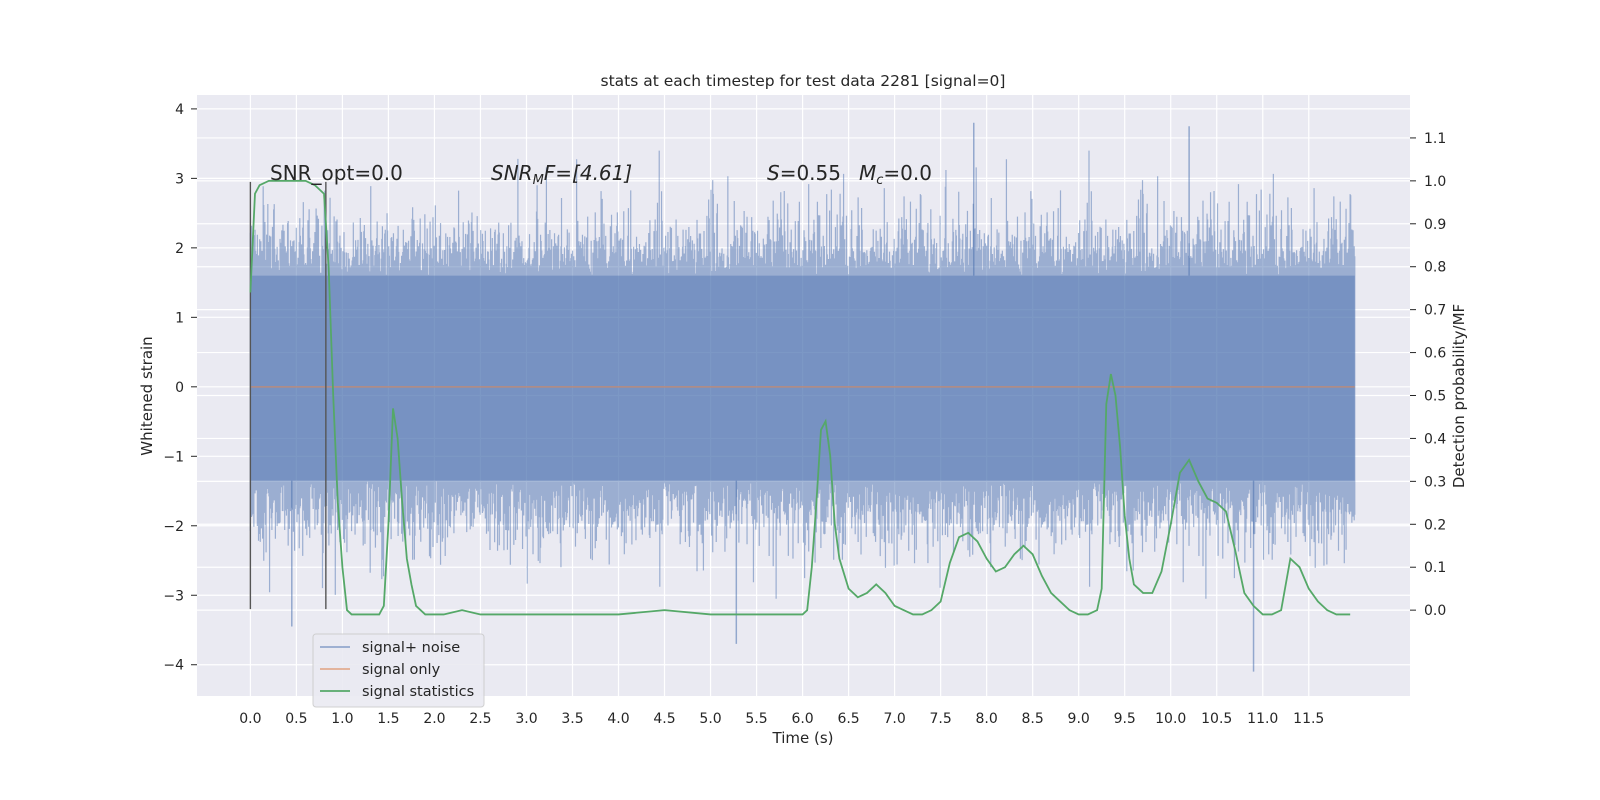  What do you see at coordinates (147, 395) in the screenshot?
I see `y-axis-label: Whitened strain` at bounding box center [147, 395].